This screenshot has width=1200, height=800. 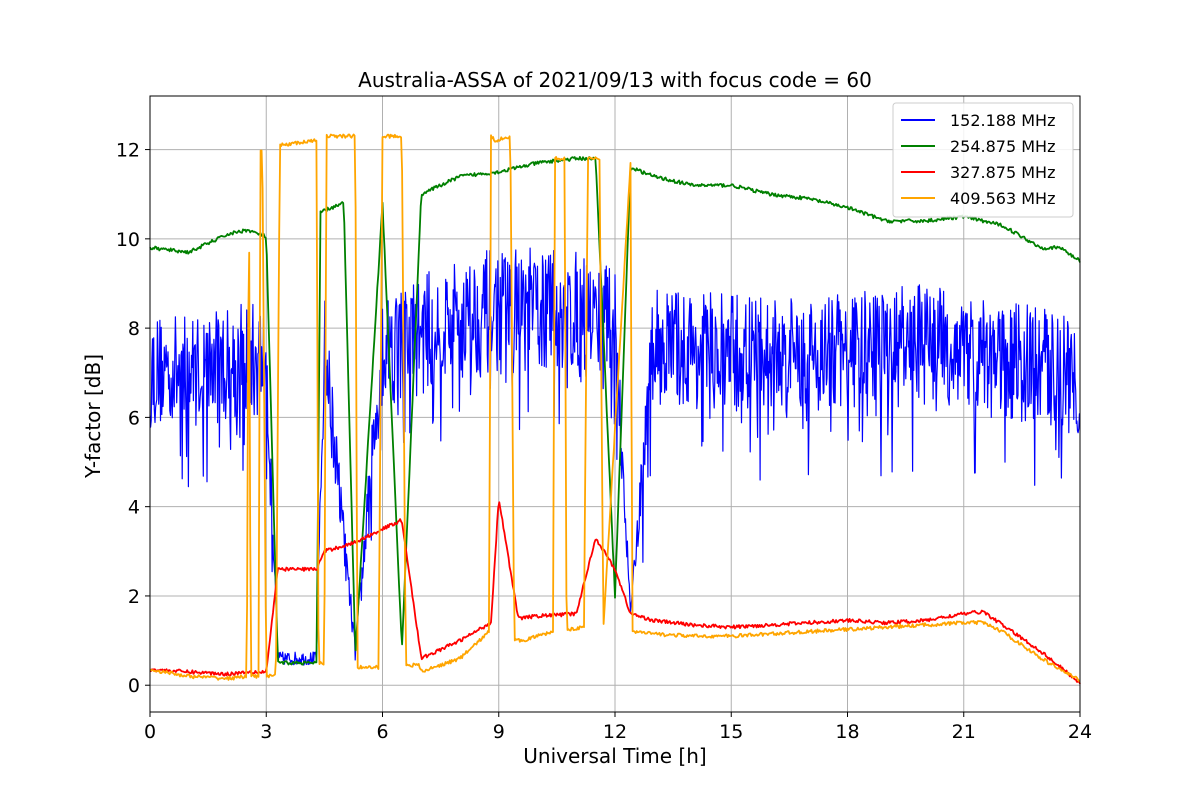 I want to click on legend-entry: 409.563 MHz, so click(x=1002, y=198).